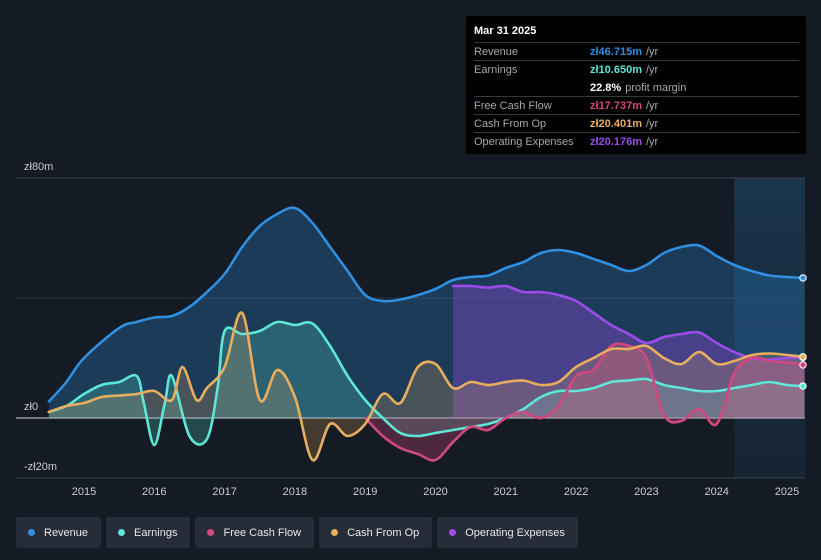 This screenshot has height=560, width=821. What do you see at coordinates (787, 492) in the screenshot?
I see `x-tick-label: 2025` at bounding box center [787, 492].